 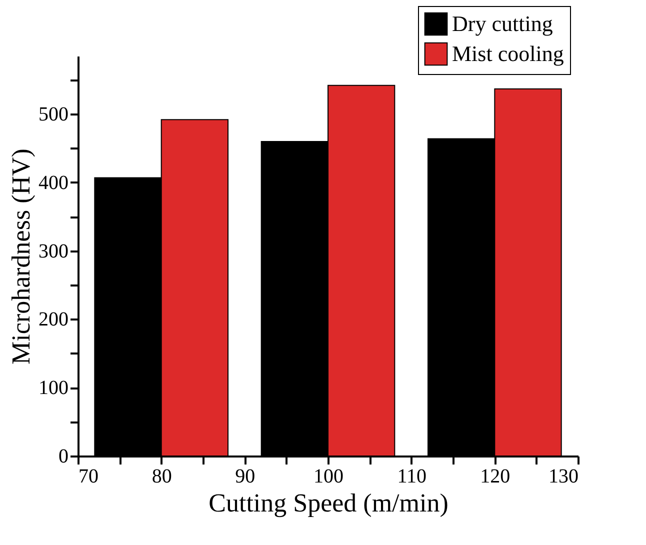 I want to click on x-tick-label: 80, so click(x=162, y=477).